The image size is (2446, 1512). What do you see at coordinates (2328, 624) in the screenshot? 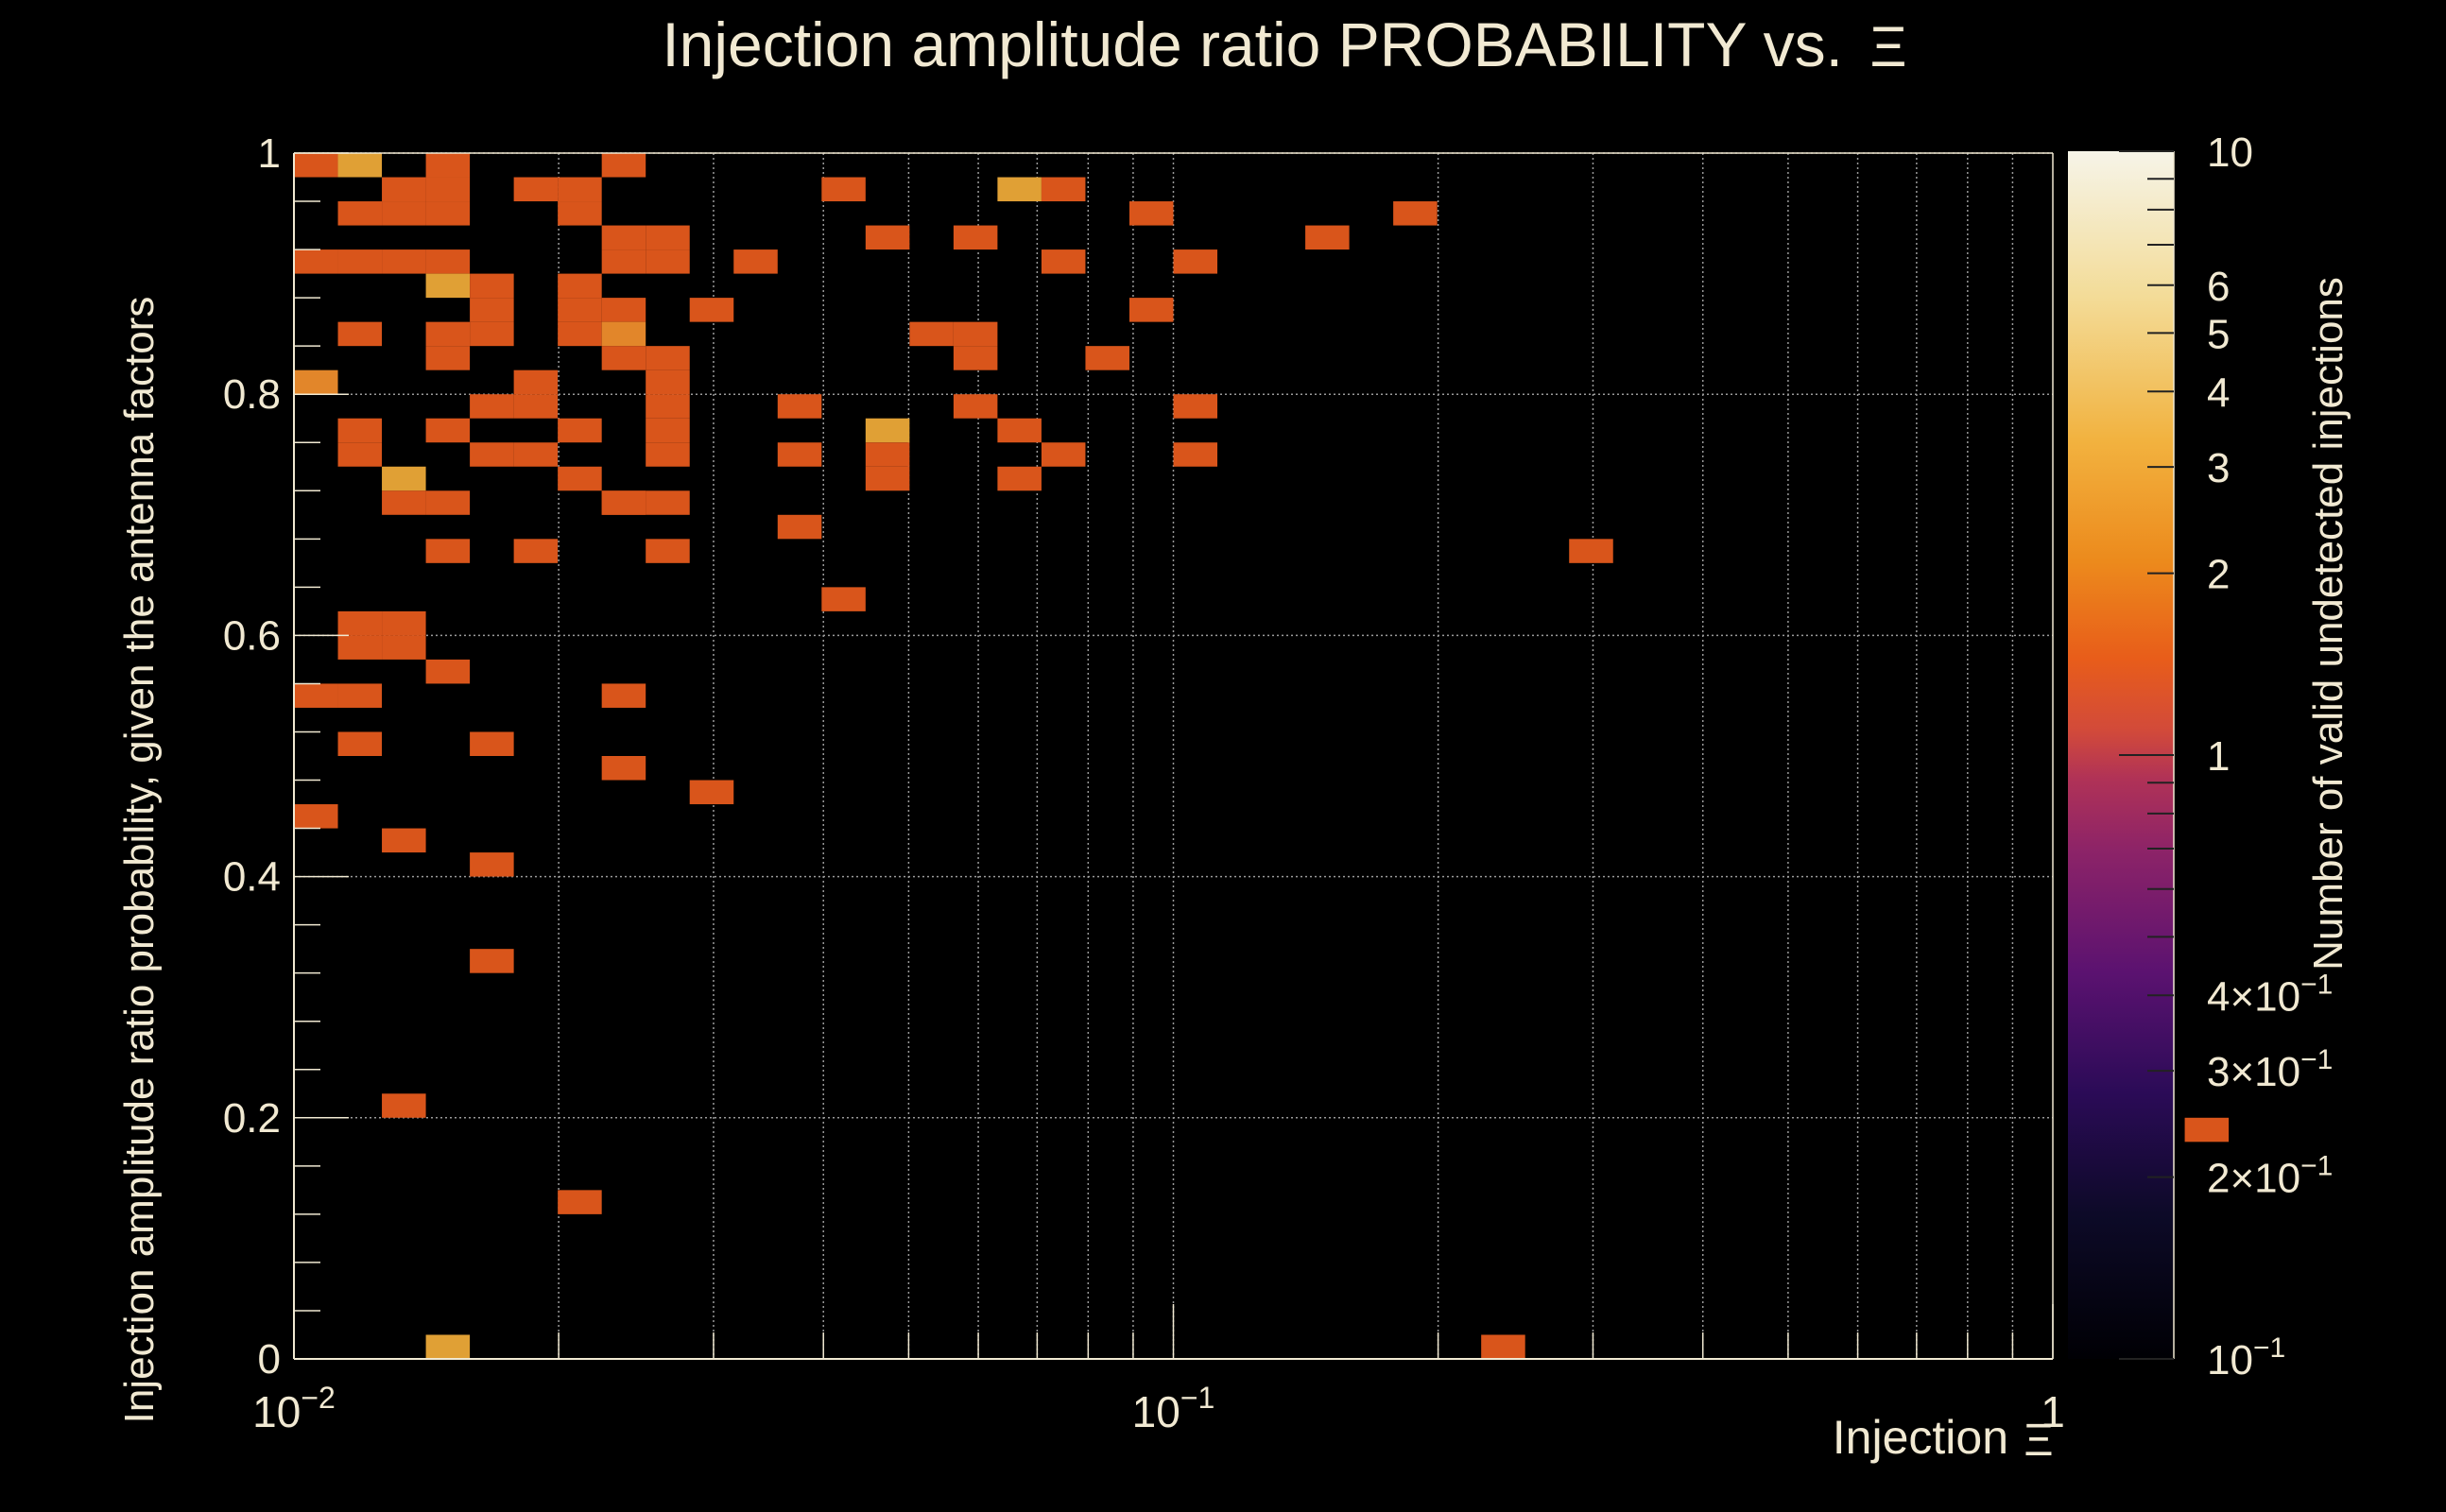
I see `colorbar-label: Number of valid undetected injections` at bounding box center [2328, 624].